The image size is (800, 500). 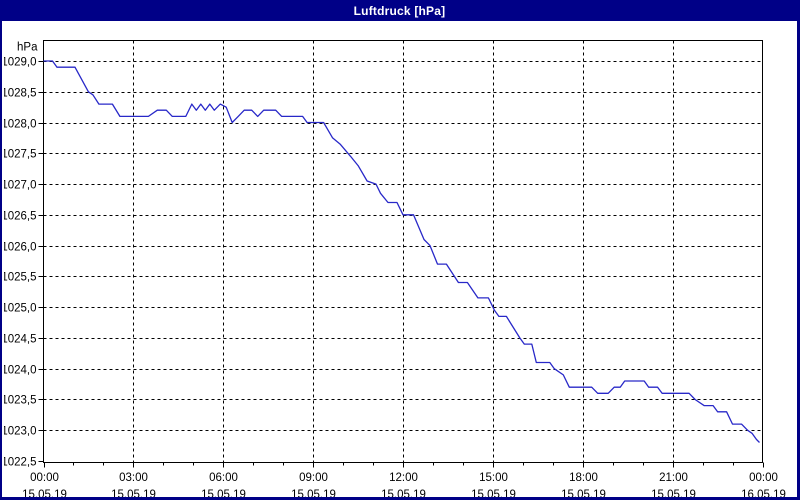 I want to click on y-tick-label: 1024,5, so click(x=20, y=340).